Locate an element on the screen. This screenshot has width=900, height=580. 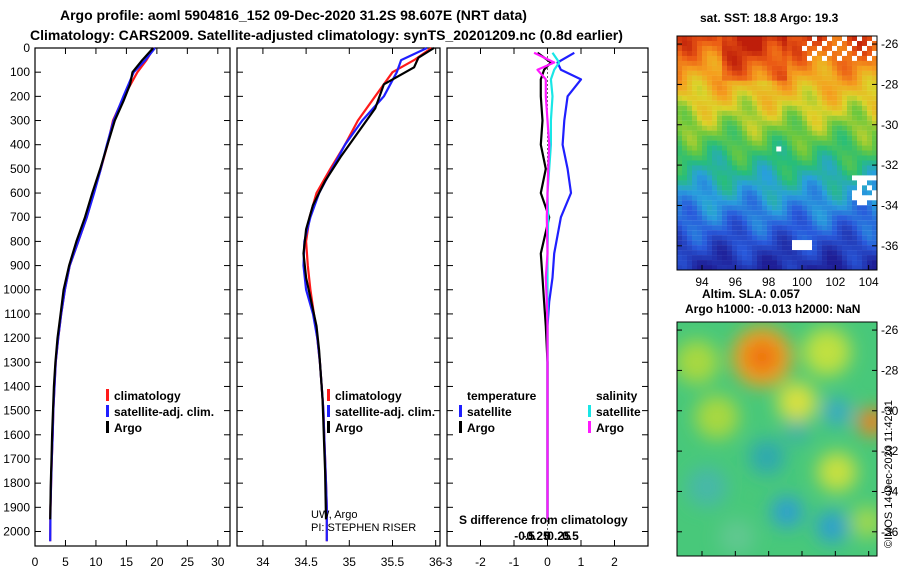
salinity-series is located at coordinates (368, 294).